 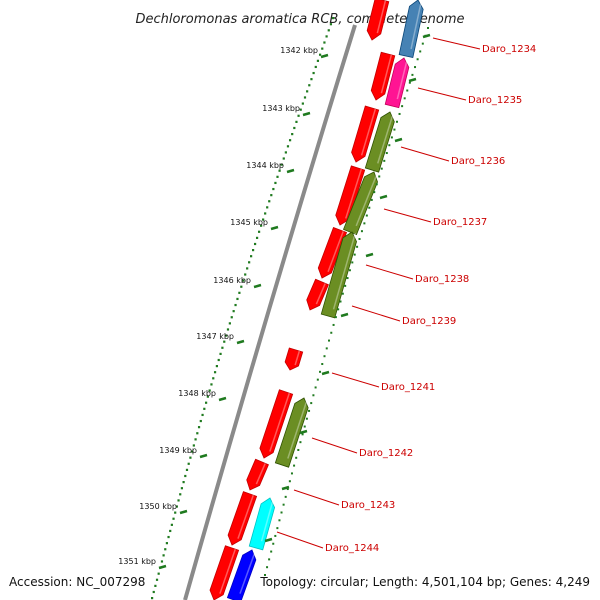 What do you see at coordinates (158, 506) in the screenshot?
I see `scale-tick-label: 1350 kbp` at bounding box center [158, 506].